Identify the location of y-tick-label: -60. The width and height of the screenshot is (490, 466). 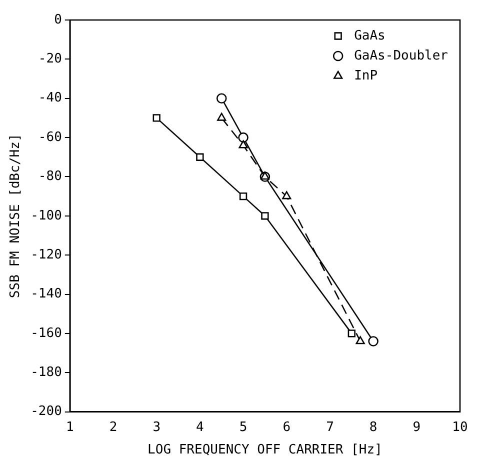
(50, 137).